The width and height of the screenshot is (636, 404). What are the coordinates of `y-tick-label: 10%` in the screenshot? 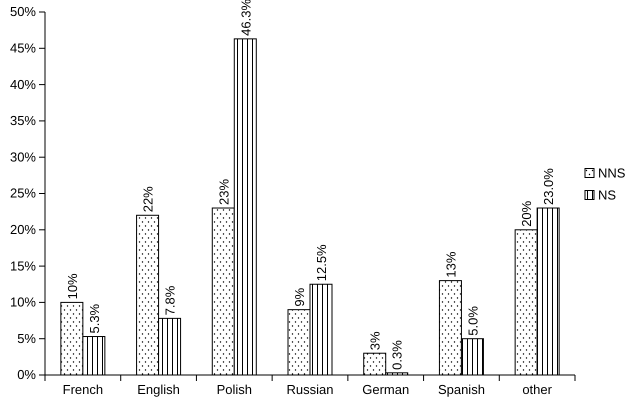 It's located at (23, 302).